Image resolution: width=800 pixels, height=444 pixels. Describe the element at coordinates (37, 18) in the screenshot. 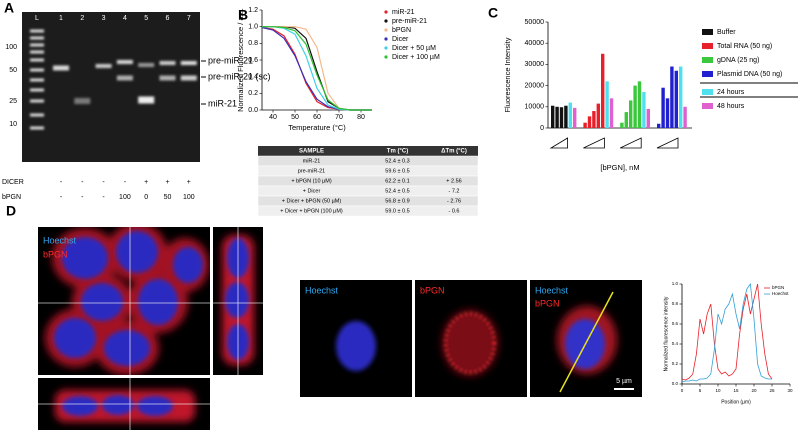

I see `lane-label: L` at that location.